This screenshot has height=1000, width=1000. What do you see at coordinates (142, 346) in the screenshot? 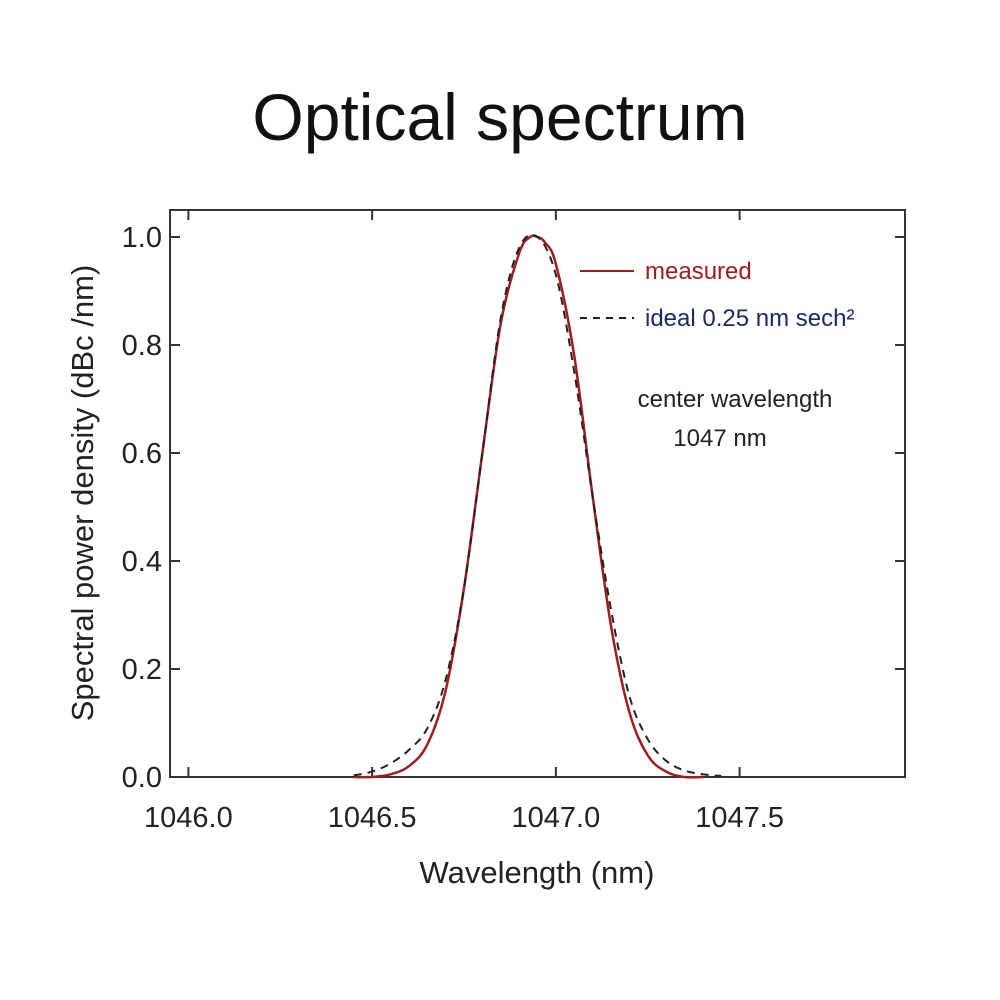
I see `y-tick-label: 0.8` at bounding box center [142, 346].